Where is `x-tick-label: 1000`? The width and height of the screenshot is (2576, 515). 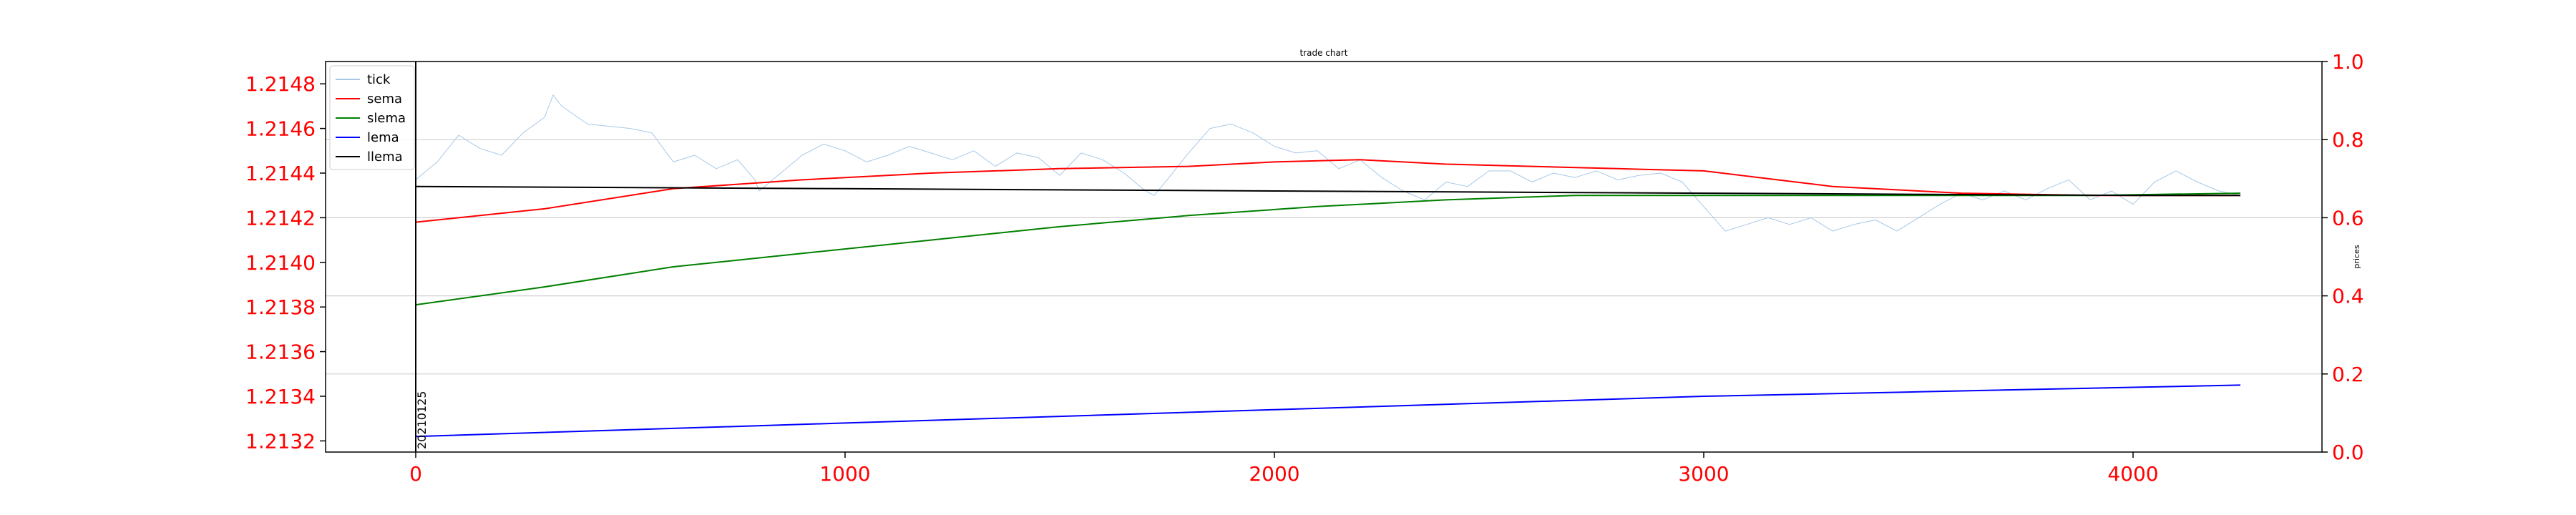
x-tick-label: 1000 is located at coordinates (844, 474).